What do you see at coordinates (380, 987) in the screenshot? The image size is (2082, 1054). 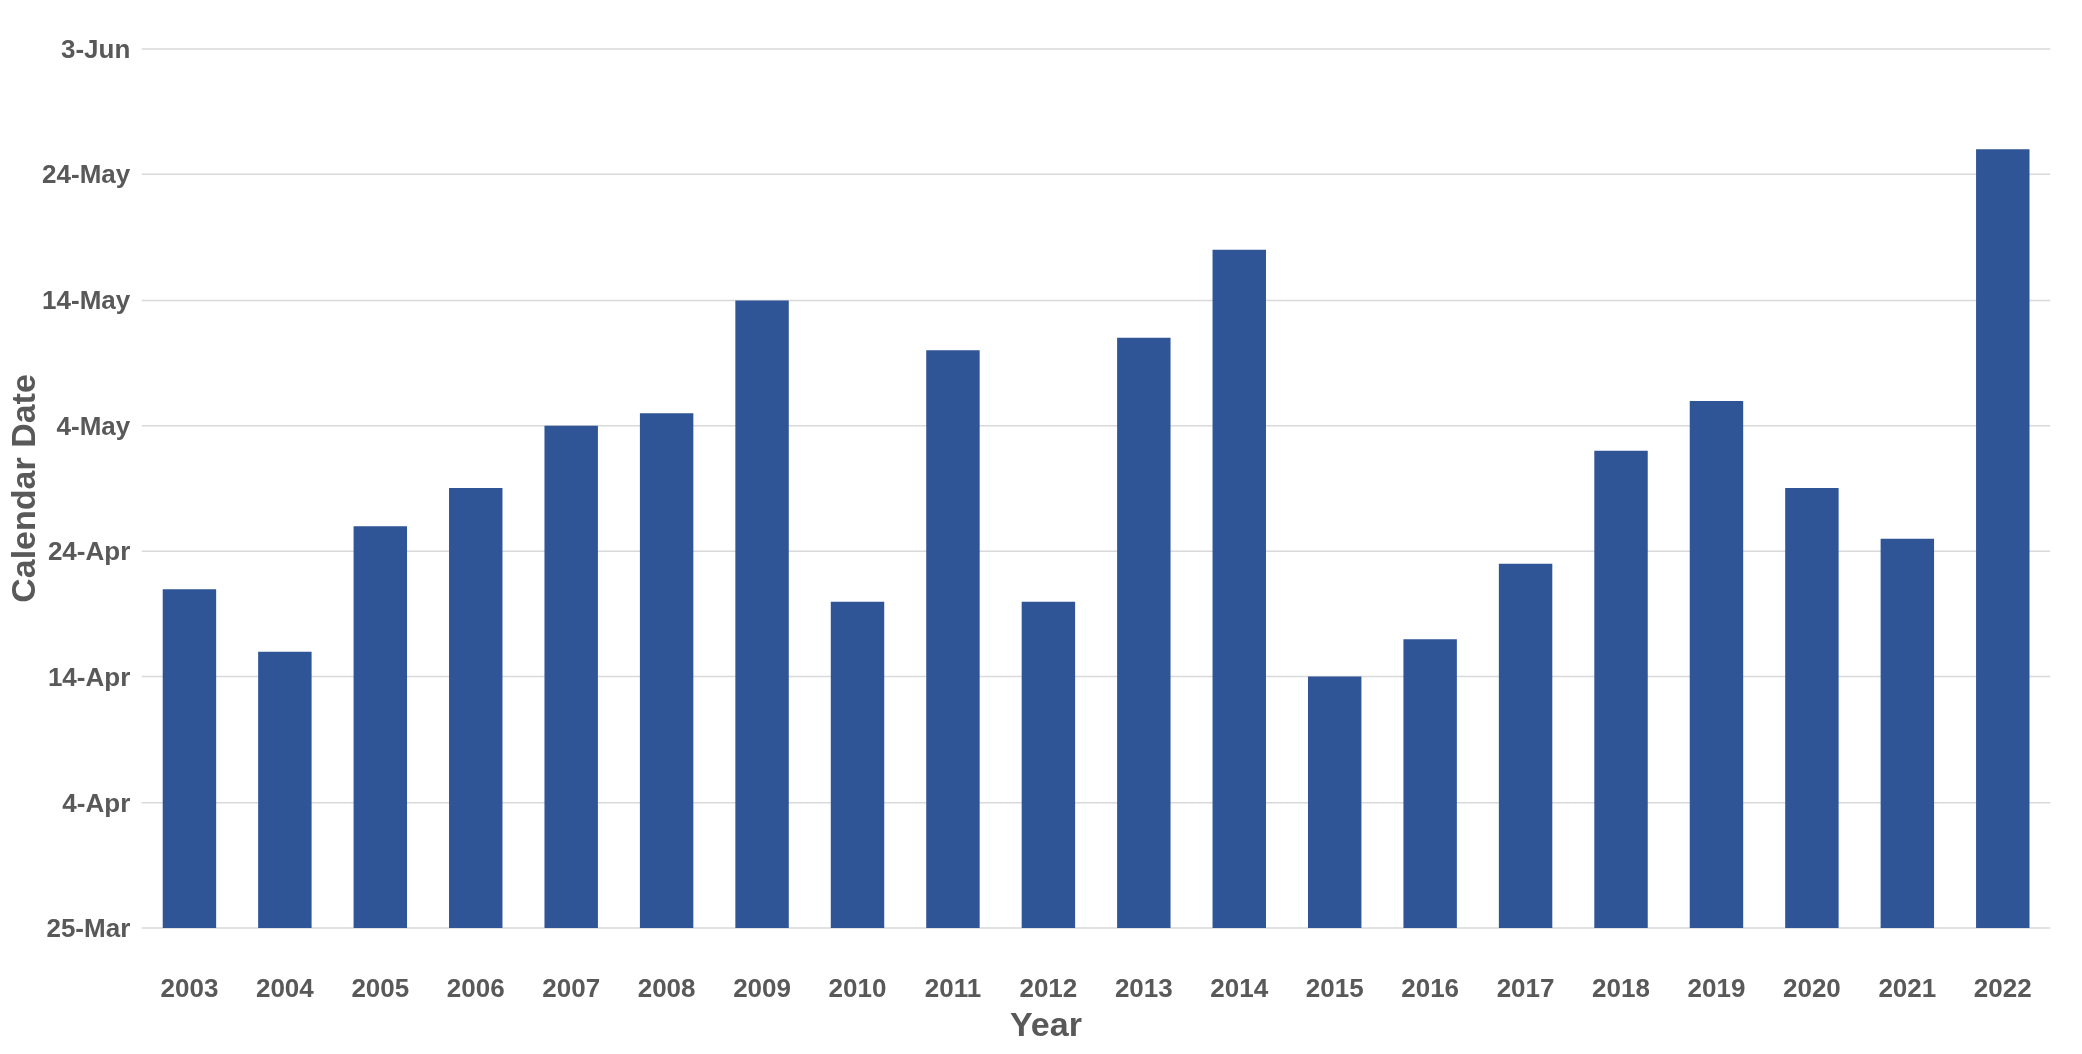 I see `x-tick-label: 2005` at bounding box center [380, 987].